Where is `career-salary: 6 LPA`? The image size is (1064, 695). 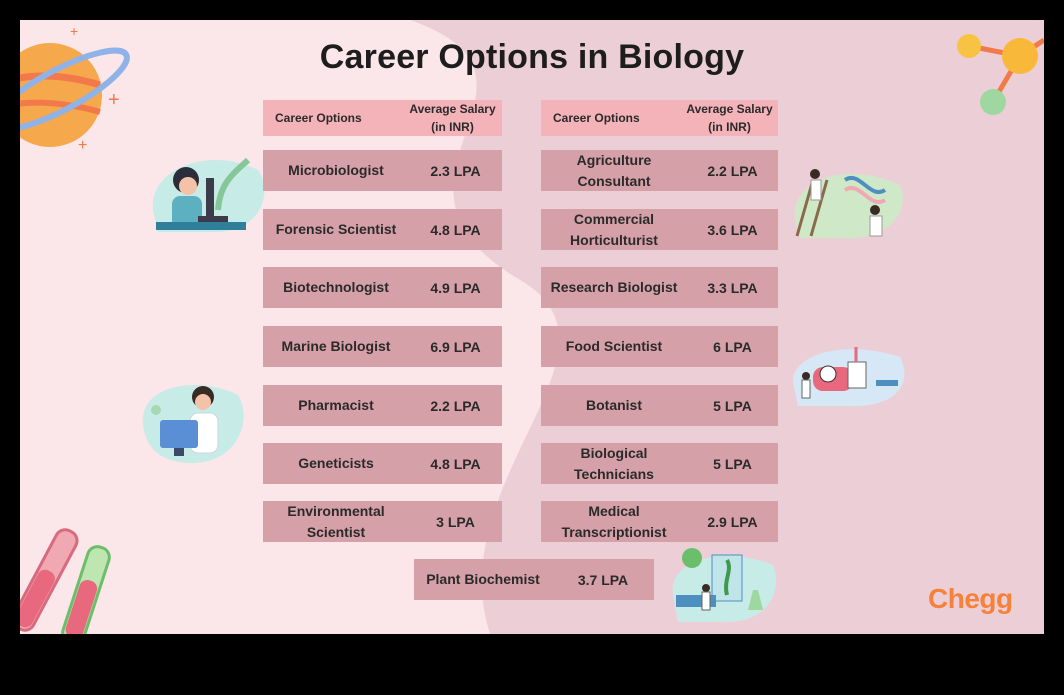 career-salary: 6 LPA is located at coordinates (732, 346).